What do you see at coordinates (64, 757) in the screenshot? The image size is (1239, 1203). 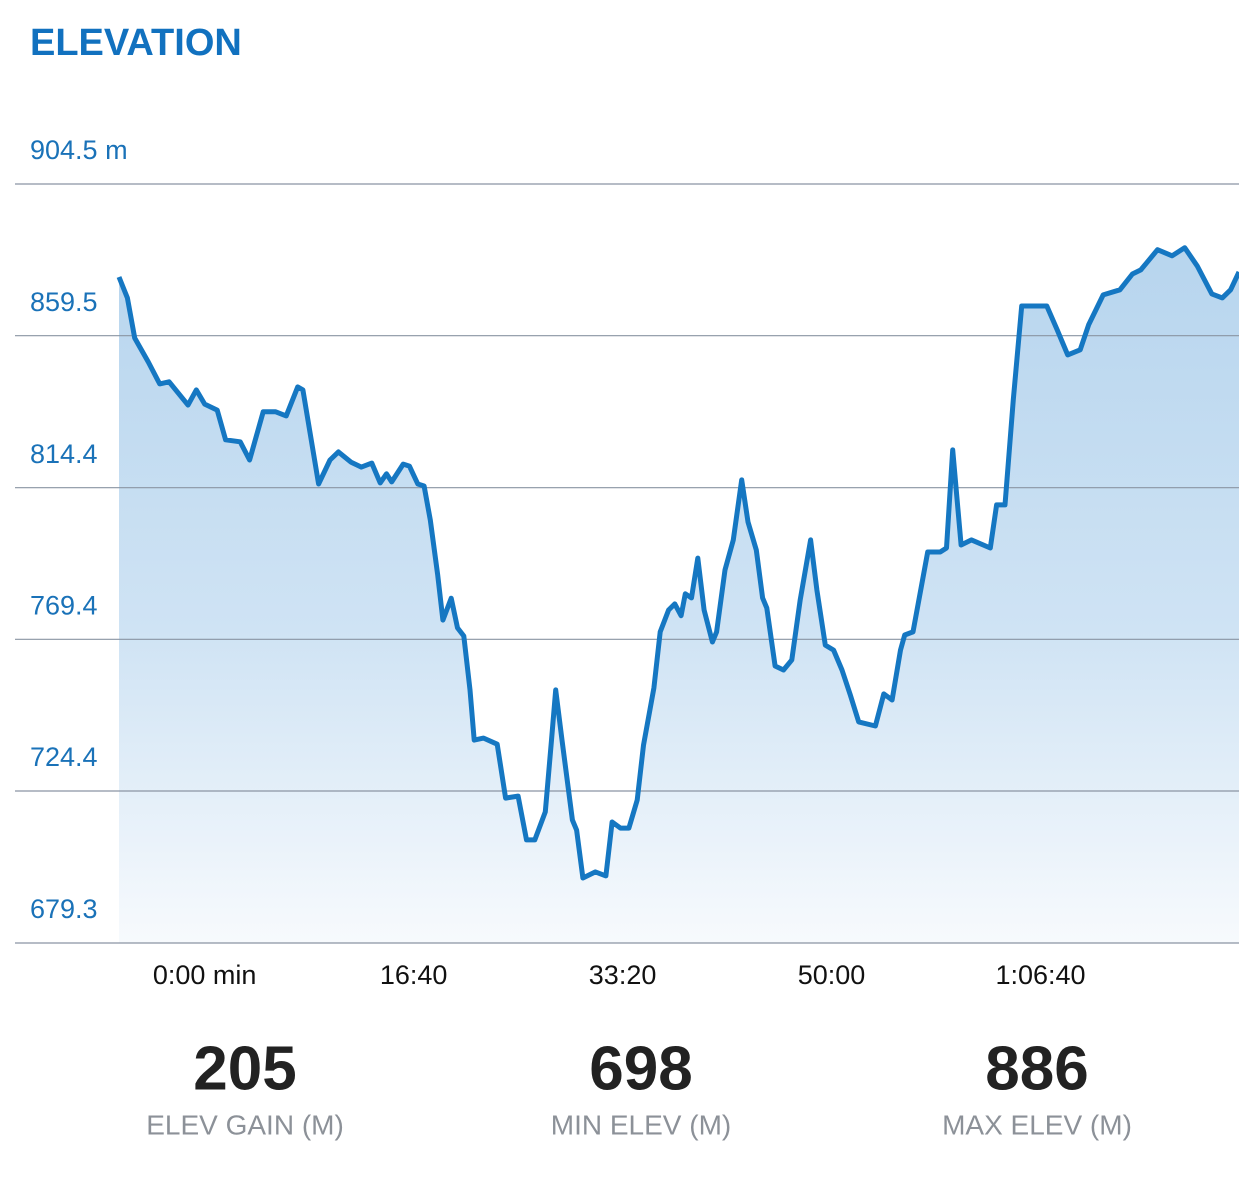 I see `y-tick-label: 724.4` at bounding box center [64, 757].